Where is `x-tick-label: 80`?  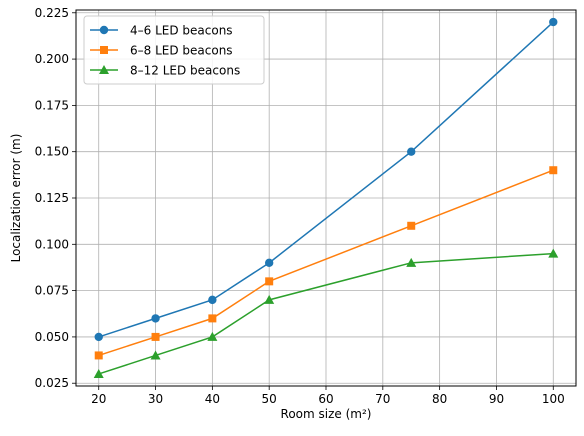
x-tick-label: 80 is located at coordinates (439, 399).